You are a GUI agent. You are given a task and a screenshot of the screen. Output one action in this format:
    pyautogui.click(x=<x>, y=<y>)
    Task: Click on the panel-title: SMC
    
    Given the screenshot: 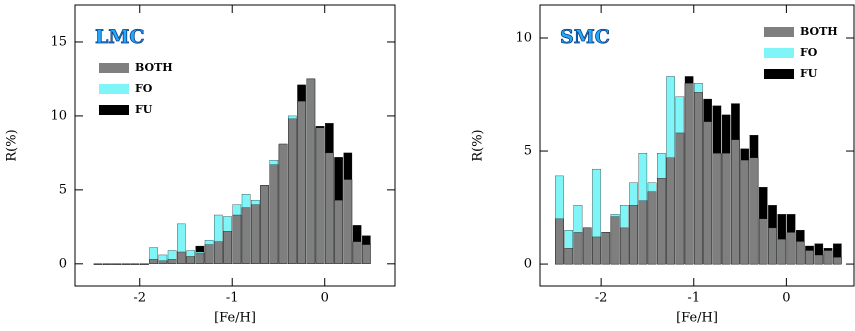 What is the action you would take?
    pyautogui.click(x=585, y=37)
    